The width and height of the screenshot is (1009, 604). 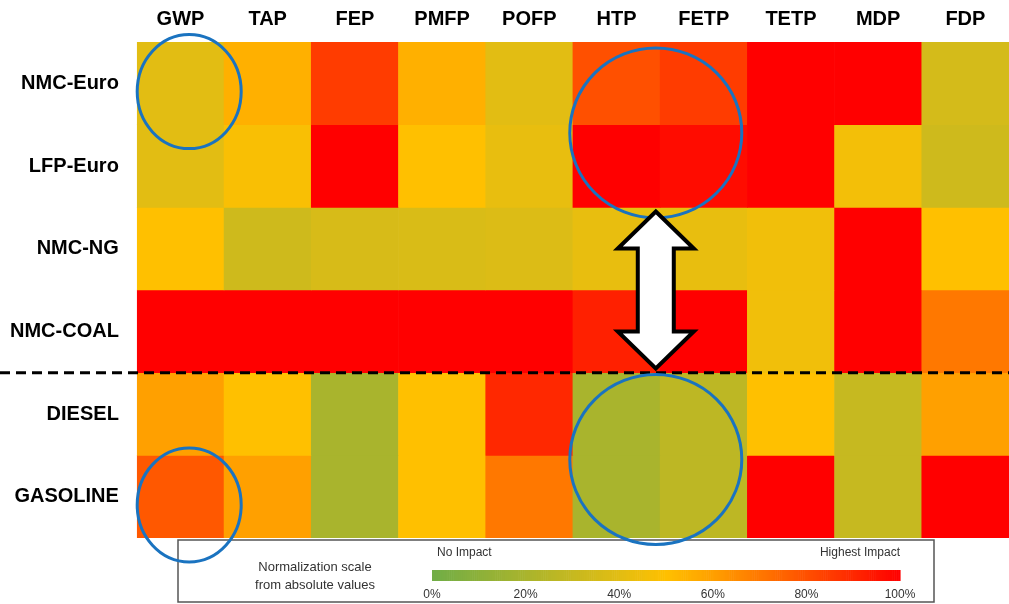 What do you see at coordinates (73, 164) in the screenshot?
I see `y-tick-label: LFP-Euro` at bounding box center [73, 164].